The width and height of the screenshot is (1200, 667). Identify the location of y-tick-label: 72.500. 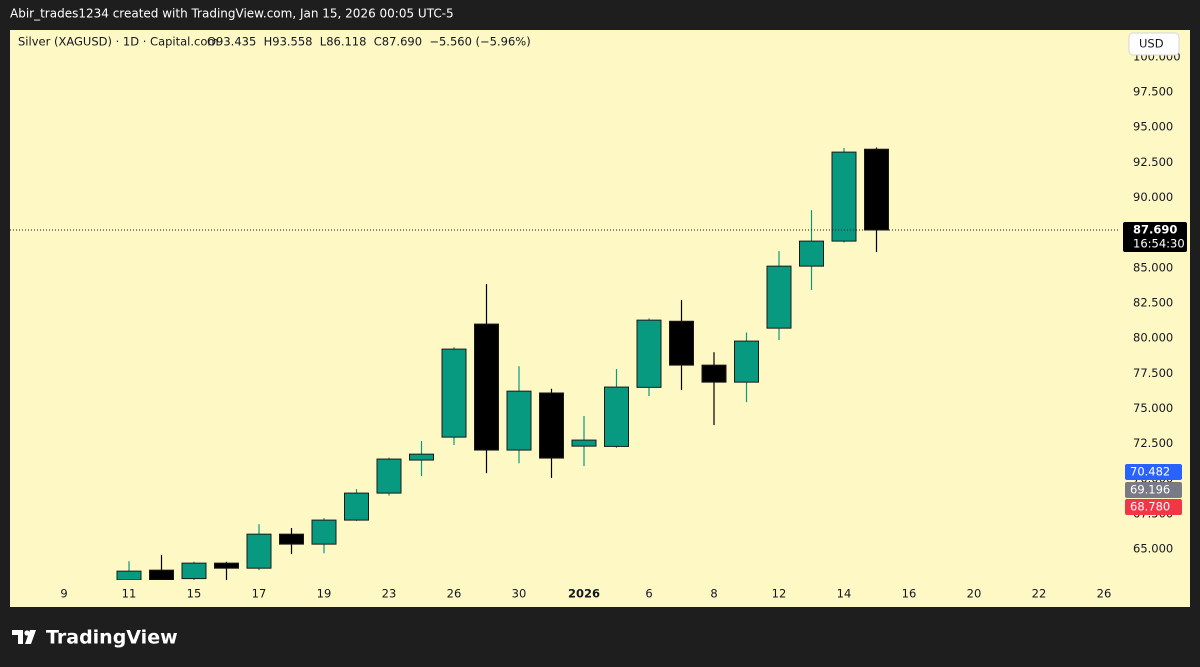
(1153, 443).